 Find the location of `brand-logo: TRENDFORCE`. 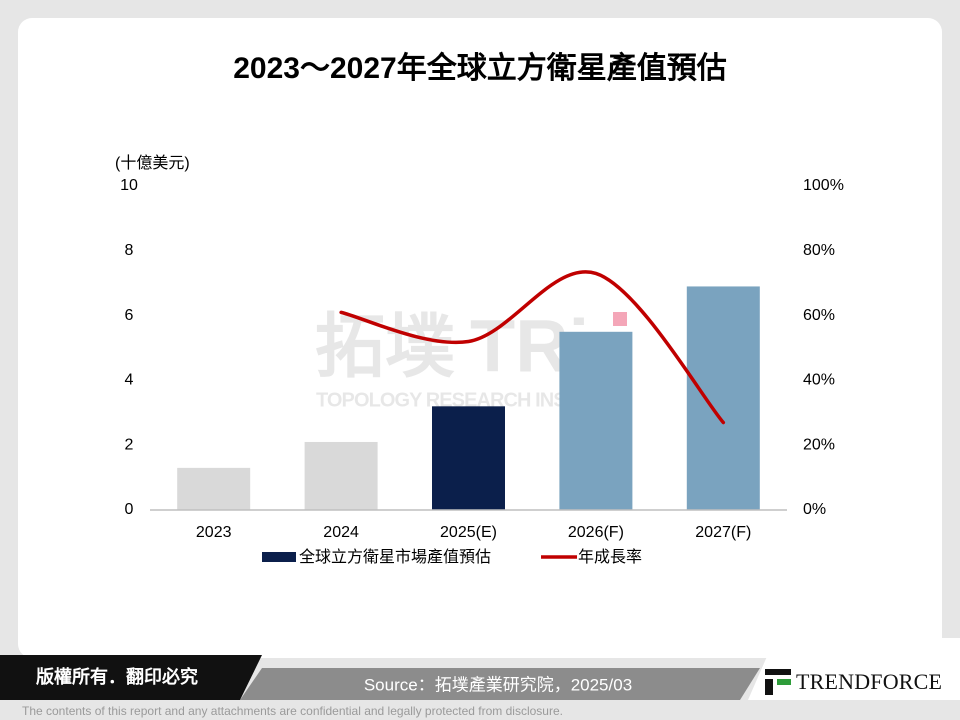

brand-logo: TRENDFORCE is located at coordinates (853, 682).